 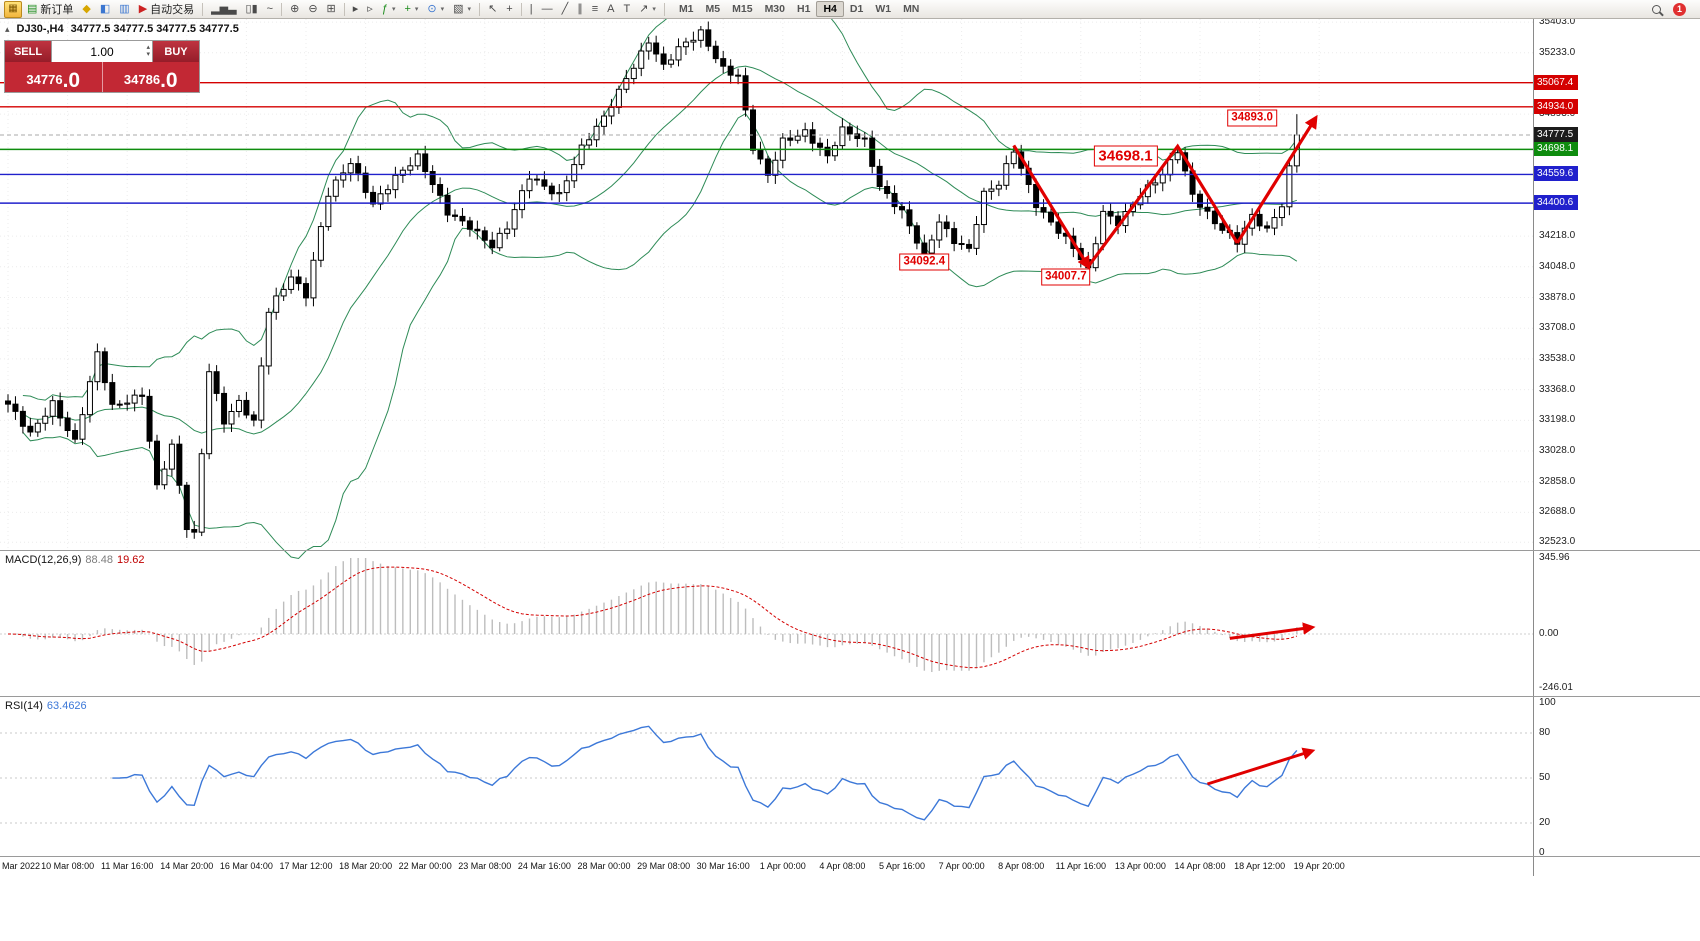 What do you see at coordinates (1656, 9) in the screenshot?
I see `search-icon` at bounding box center [1656, 9].